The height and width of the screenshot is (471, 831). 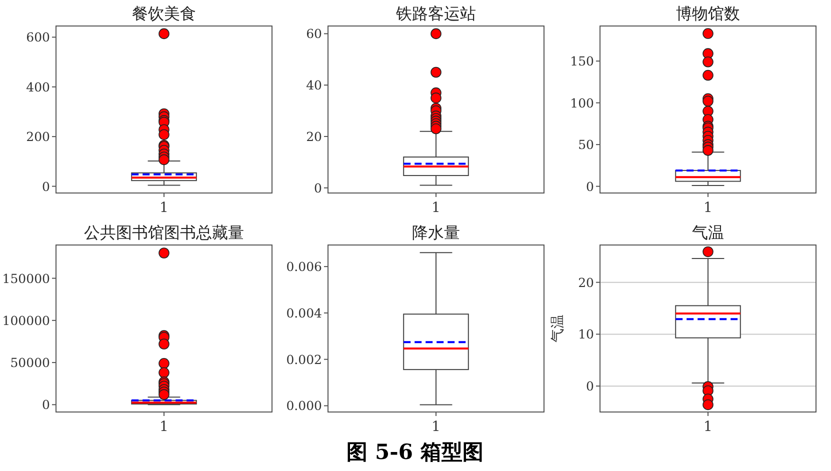 I want to click on y-tick-label: 0.002, so click(x=304, y=359).